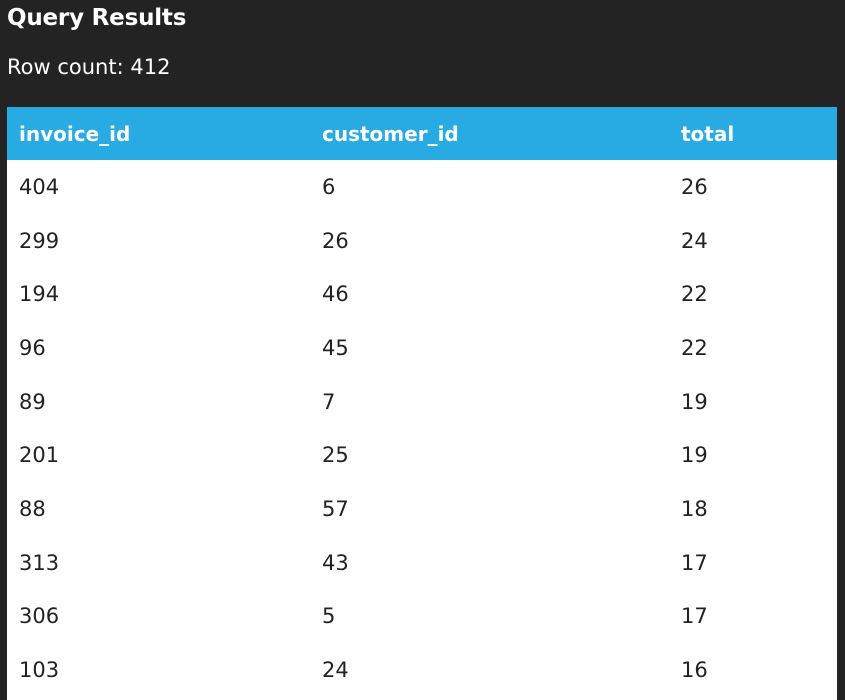 The width and height of the screenshot is (845, 700). Describe the element at coordinates (335, 508) in the screenshot. I see `cell-customer-id: 57` at that location.